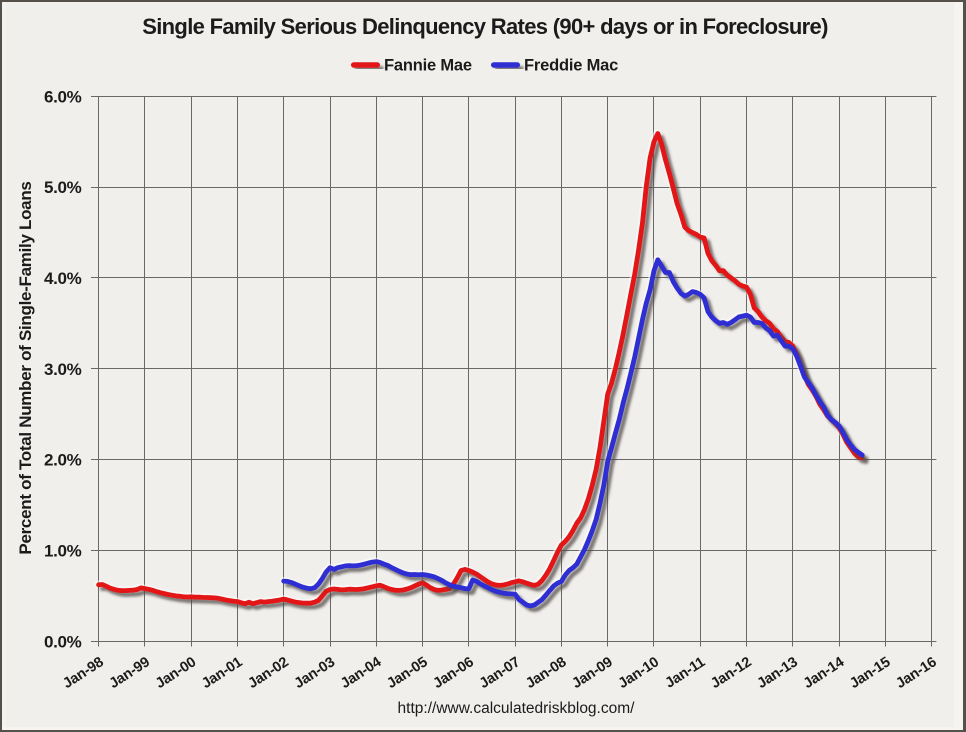 The width and height of the screenshot is (966, 732). What do you see at coordinates (571, 66) in the screenshot?
I see `svg-text: Freddie Mac` at bounding box center [571, 66].